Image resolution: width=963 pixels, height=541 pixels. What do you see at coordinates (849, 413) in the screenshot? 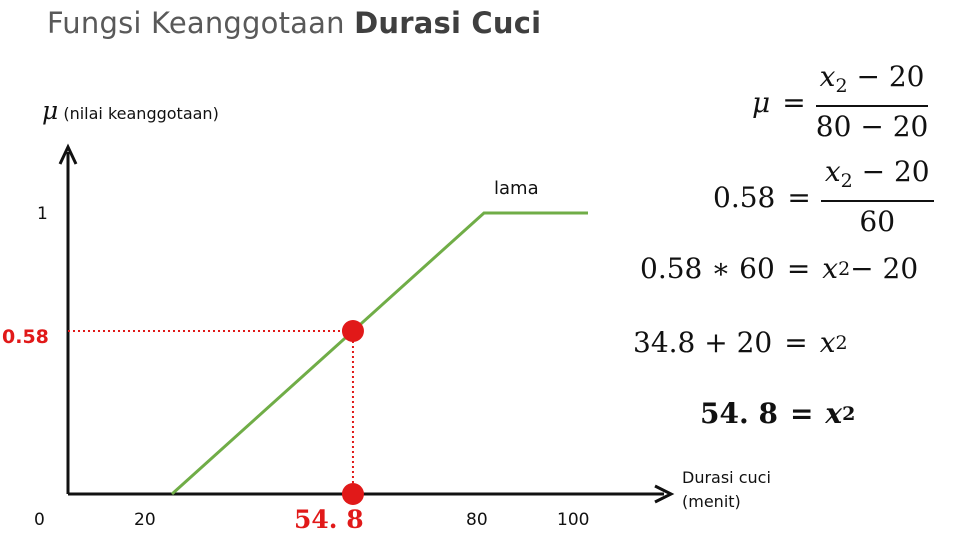
I see `eq5-rhs-sub: 2` at bounding box center [849, 413].